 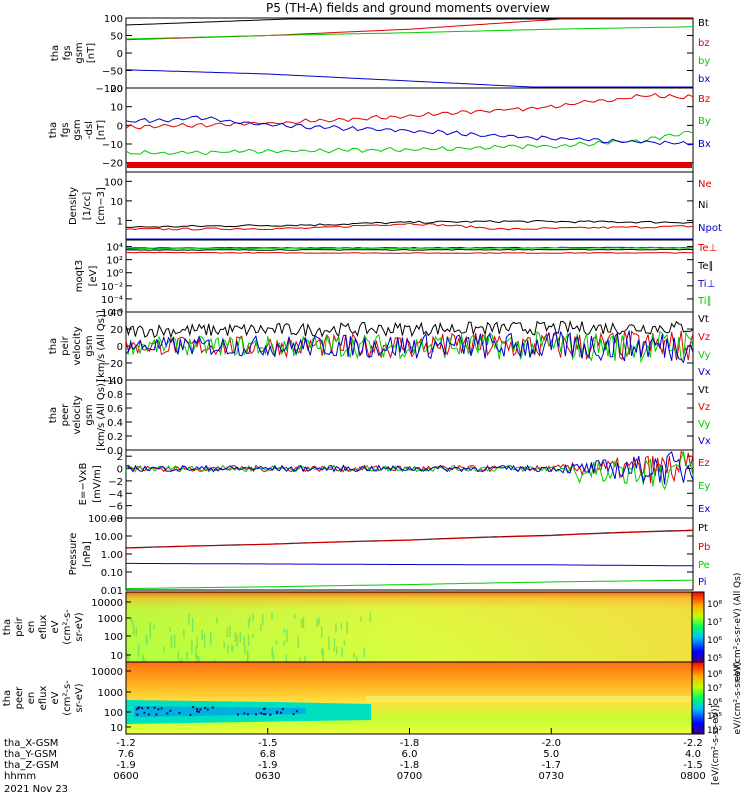 I want to click on legend-pressure-1: Pb, so click(x=704, y=547).